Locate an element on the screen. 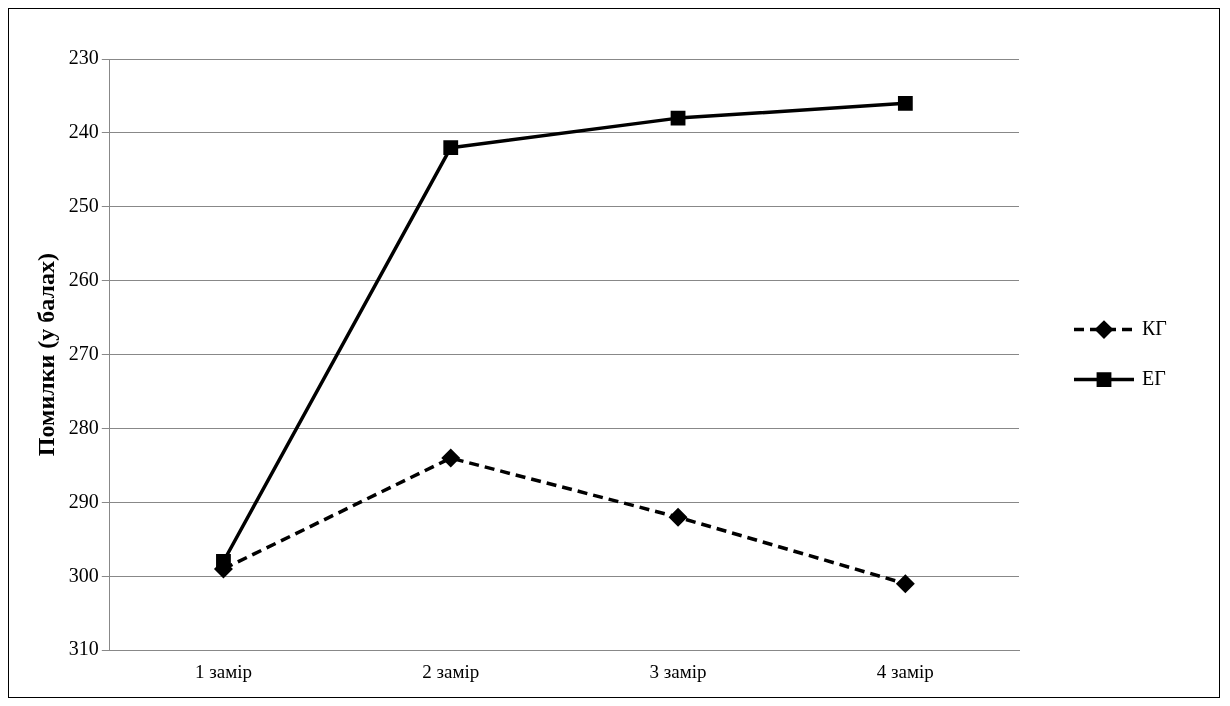  y-tick-label: 240 is located at coordinates (83, 131).